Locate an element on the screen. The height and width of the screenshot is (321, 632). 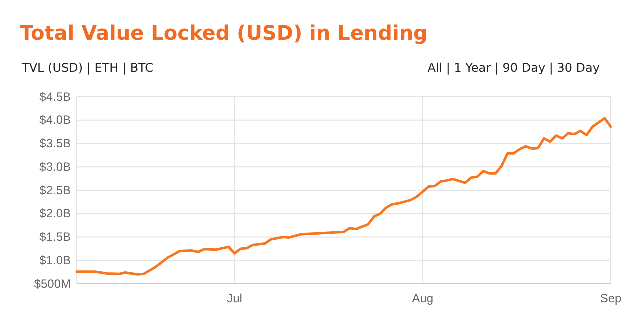
y-tick-label: $4.5B is located at coordinates (55, 97).